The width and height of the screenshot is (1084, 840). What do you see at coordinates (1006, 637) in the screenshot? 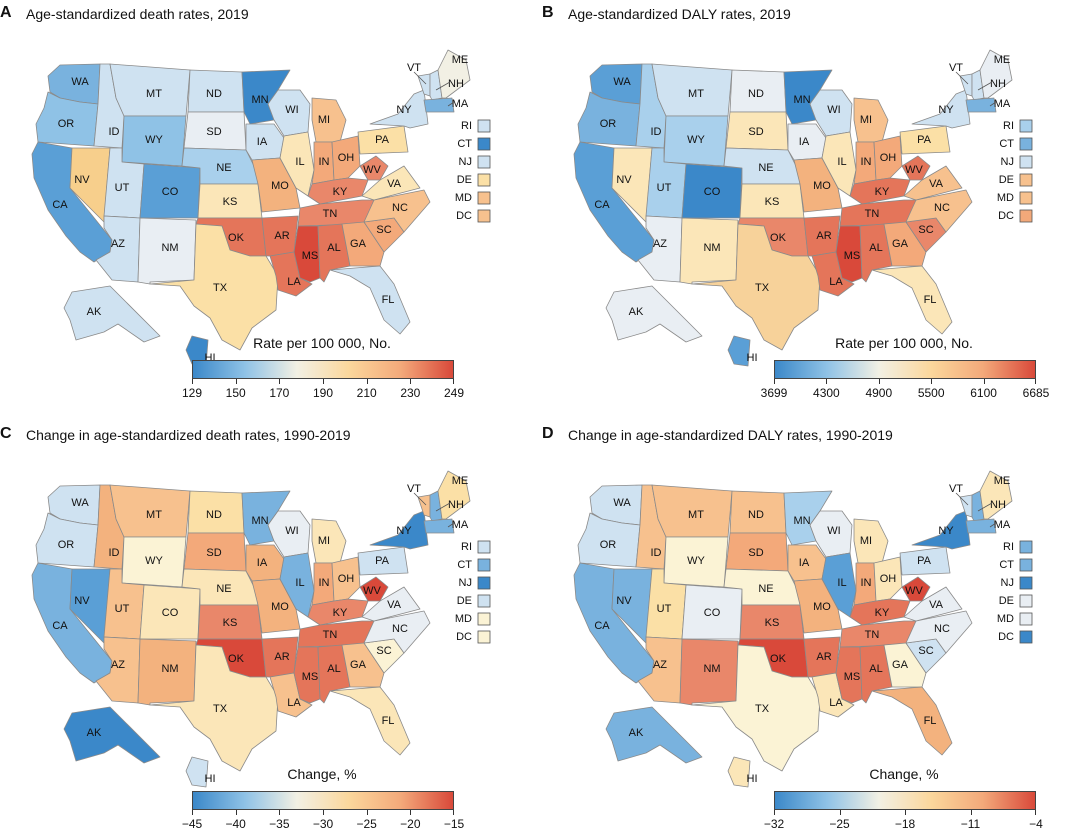
I see `small-state-label-dc: DC` at bounding box center [1006, 637].